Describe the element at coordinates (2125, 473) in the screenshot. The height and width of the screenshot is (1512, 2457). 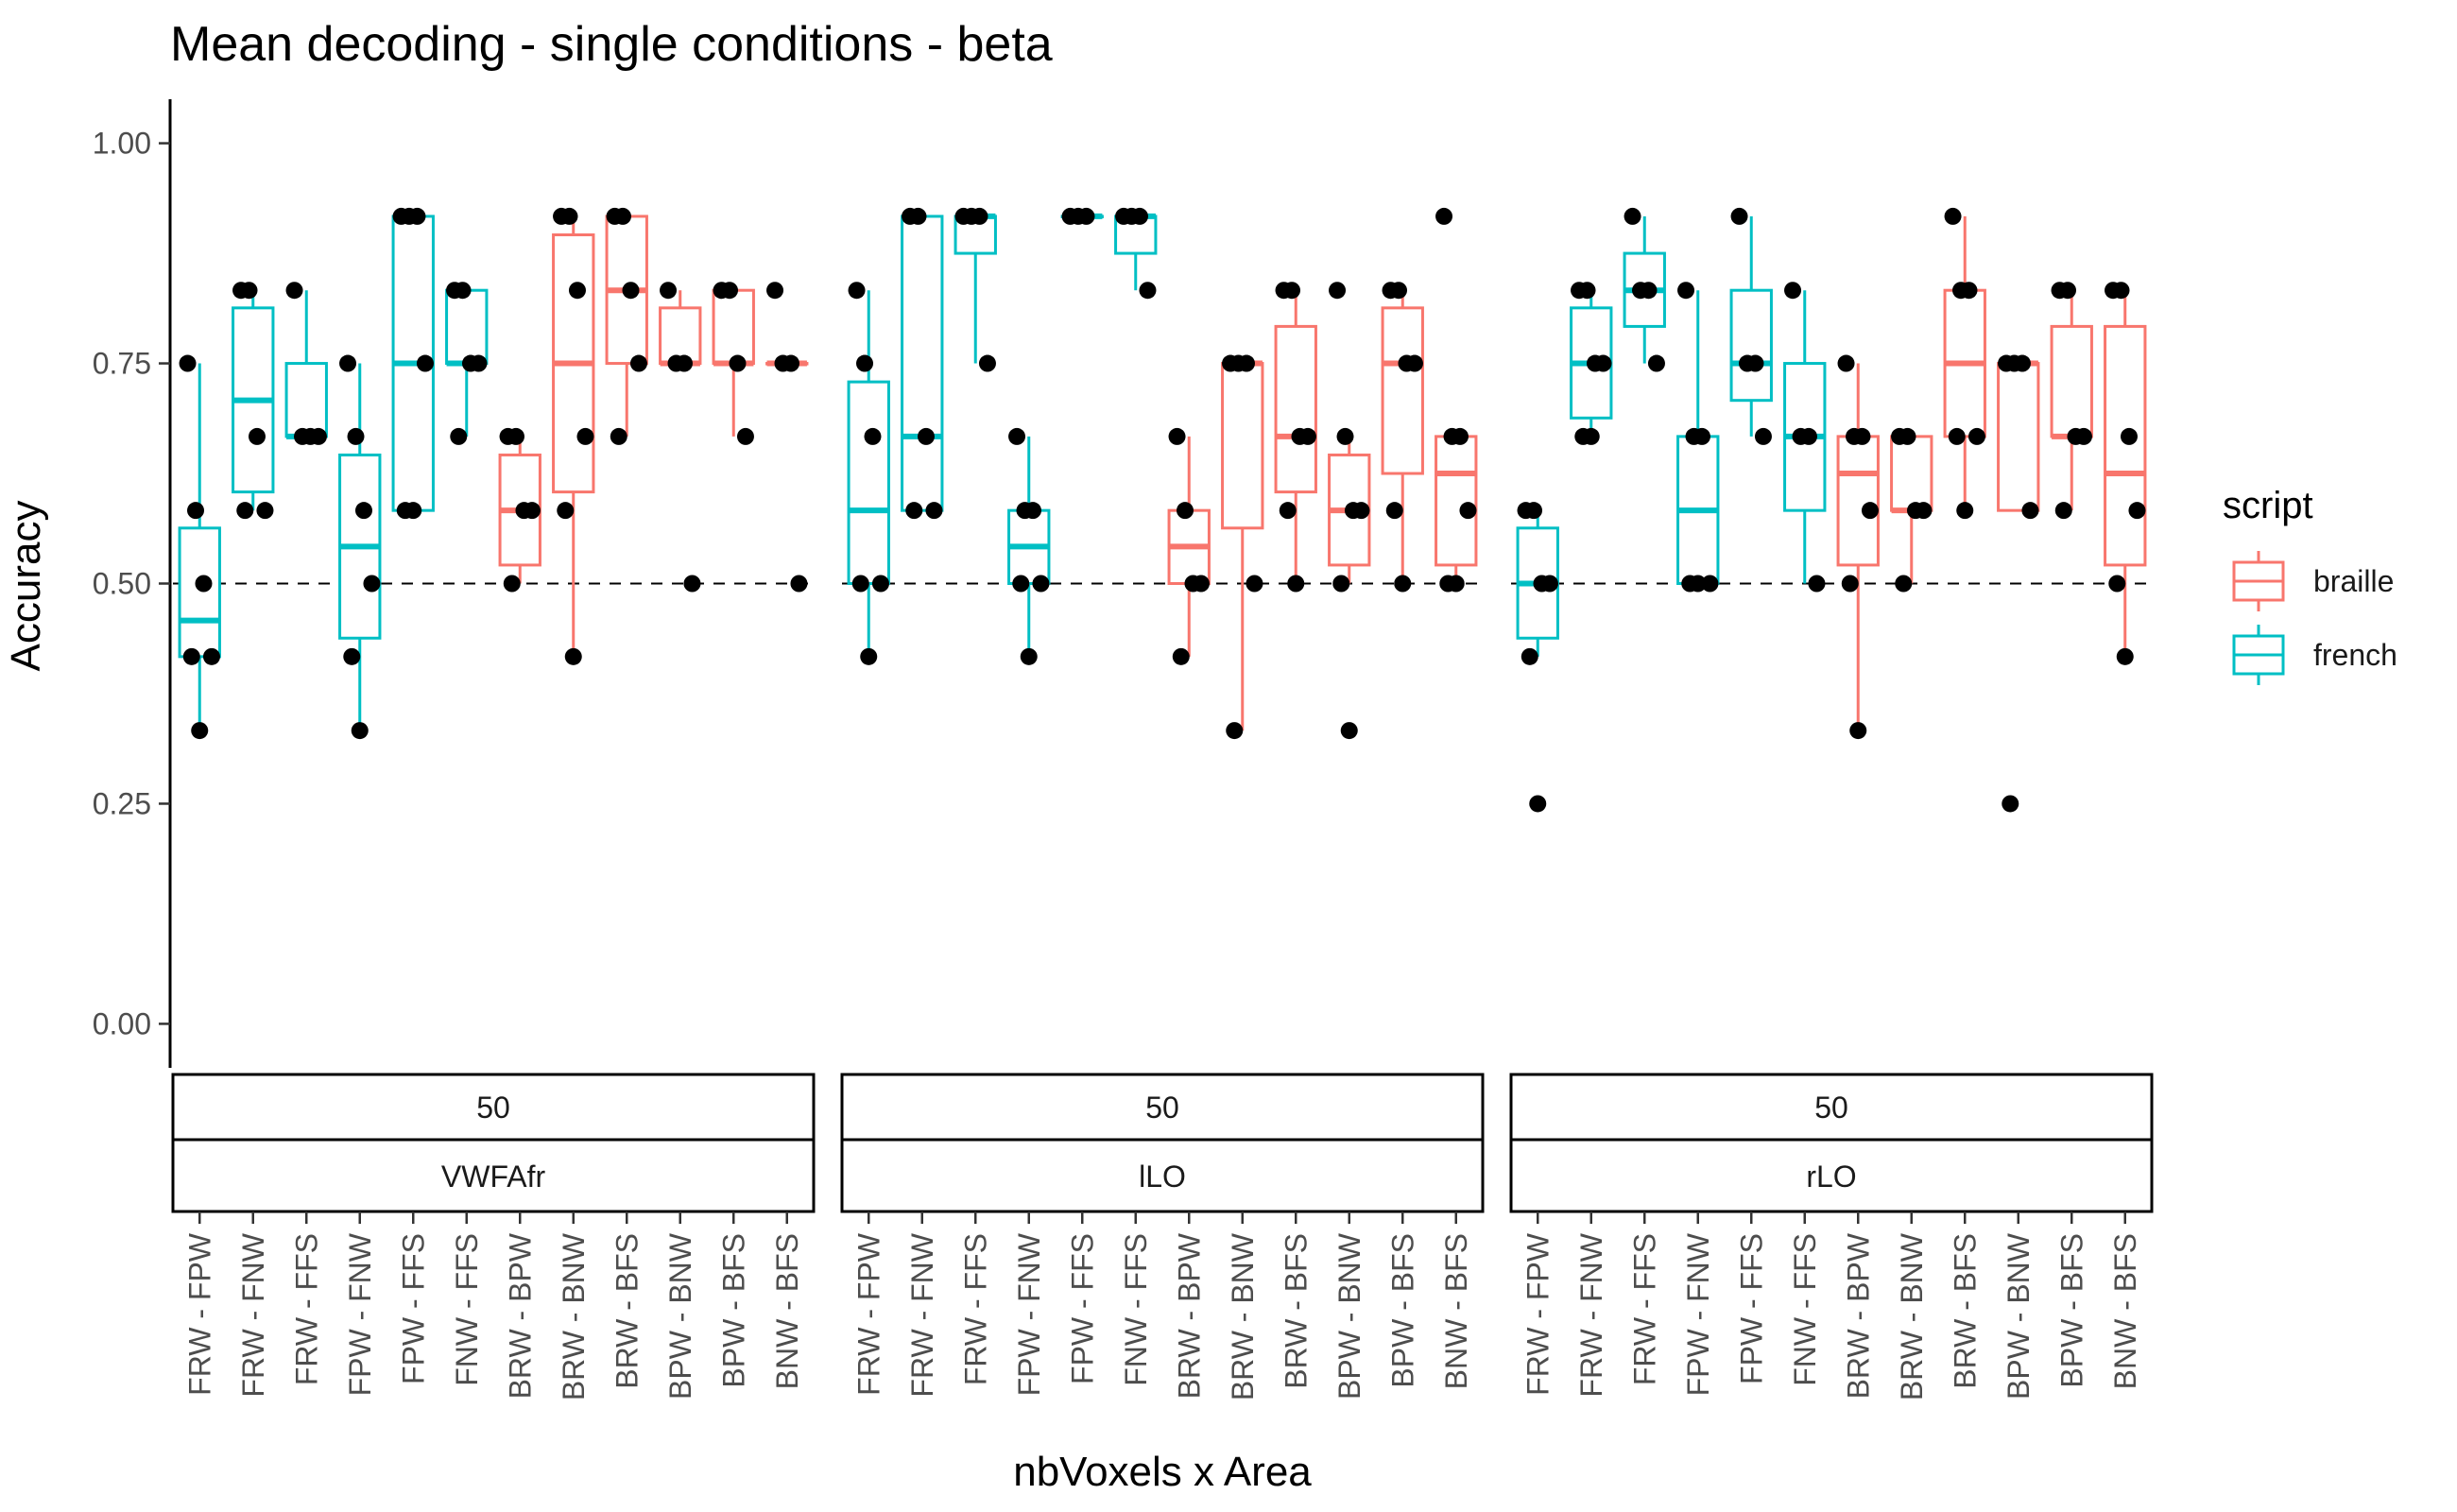
I see `box-BNW-BFS` at that location.